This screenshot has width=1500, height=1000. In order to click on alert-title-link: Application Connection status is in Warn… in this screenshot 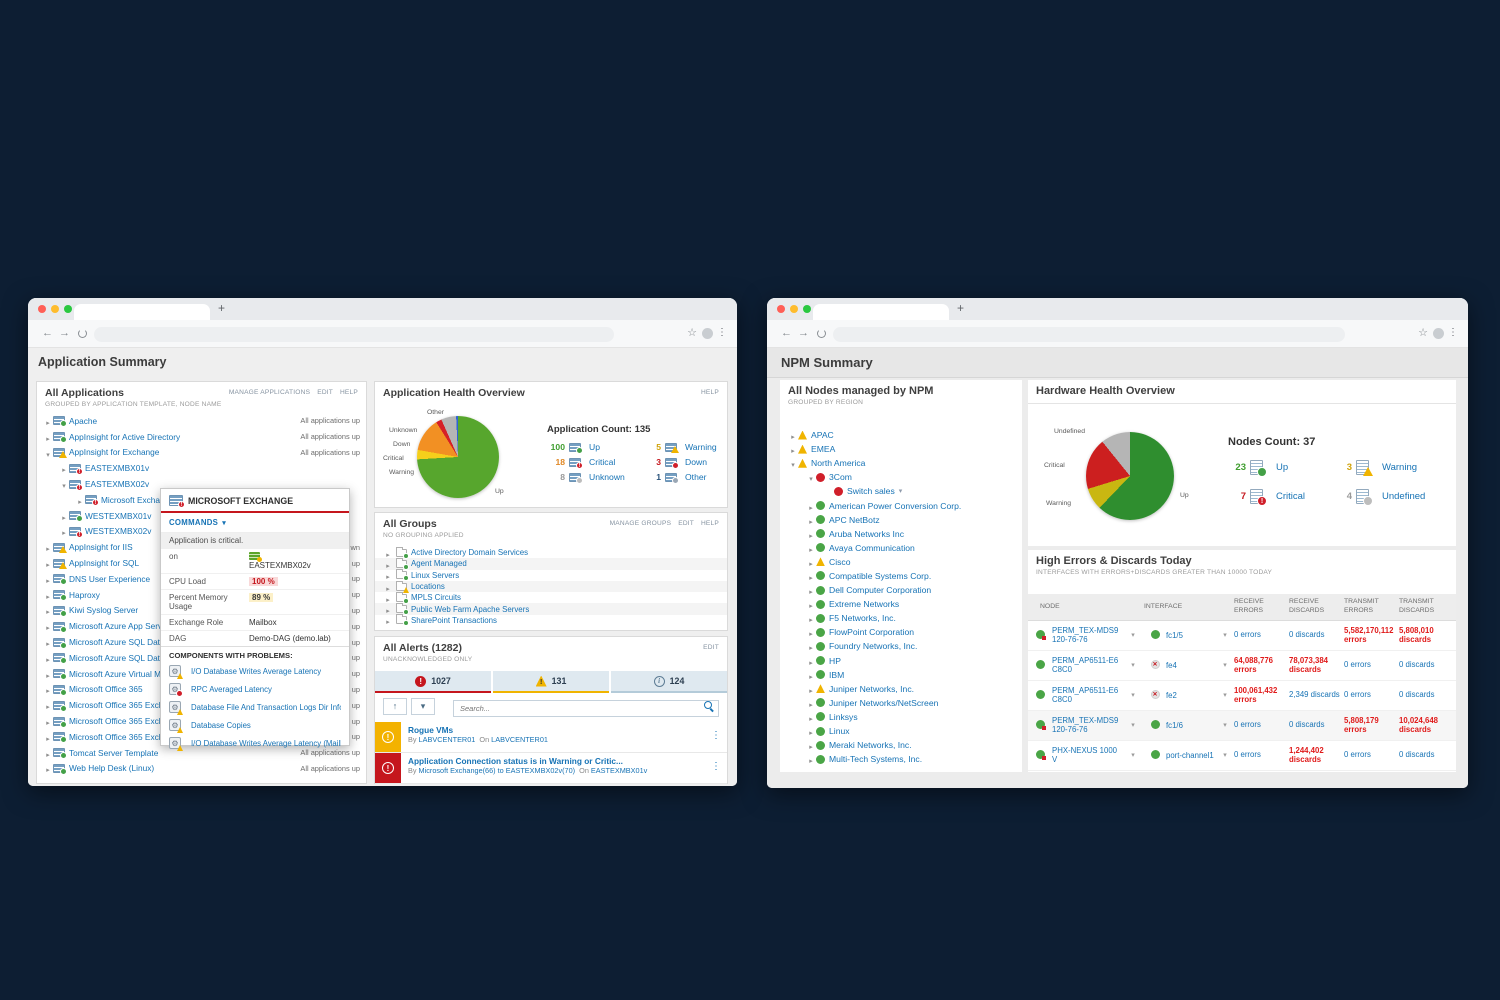, I will do `click(515, 761)`.